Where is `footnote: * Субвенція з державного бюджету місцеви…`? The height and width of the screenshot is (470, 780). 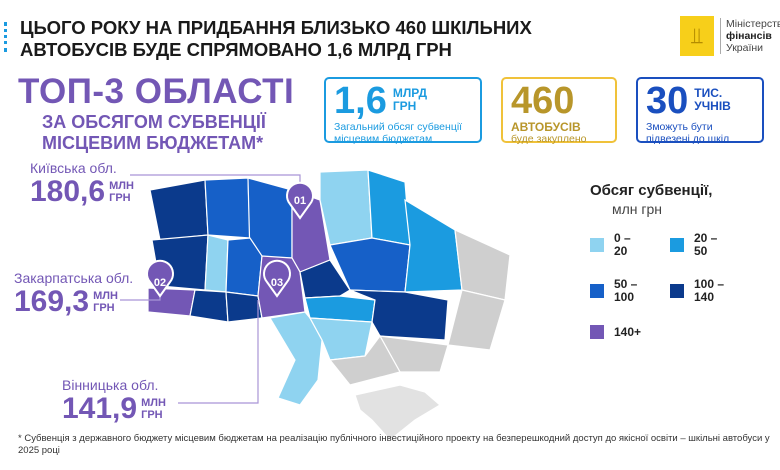
footnote: * Субвенція з державного бюджету місцеви… is located at coordinates (394, 444).